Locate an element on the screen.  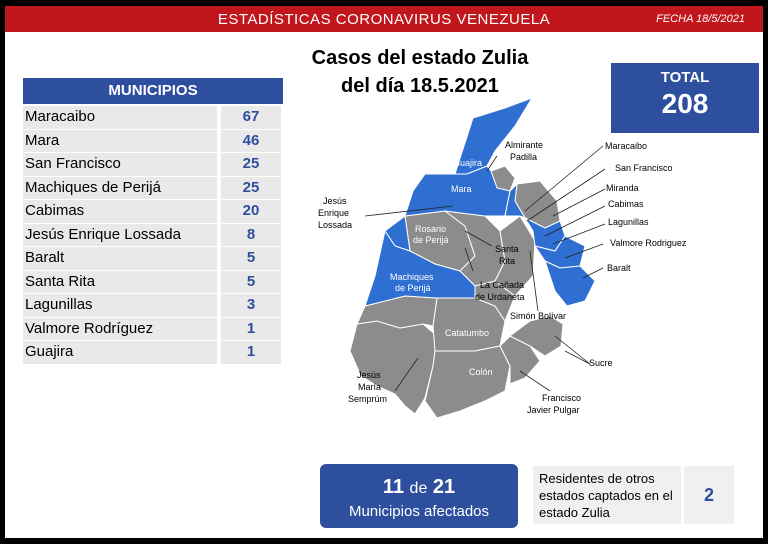
map-title-line2: del día 18.5.2021 is located at coordinates (420, 86).